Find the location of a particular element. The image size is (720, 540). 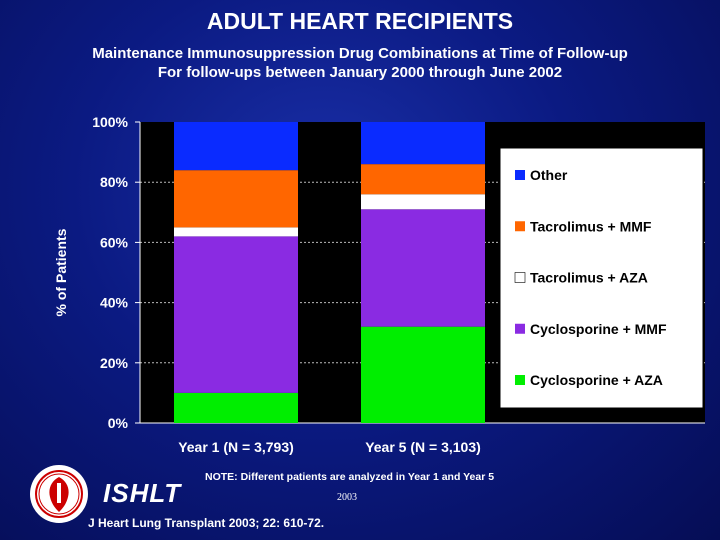

ishlt-brand: ISHLT is located at coordinates (142, 493).